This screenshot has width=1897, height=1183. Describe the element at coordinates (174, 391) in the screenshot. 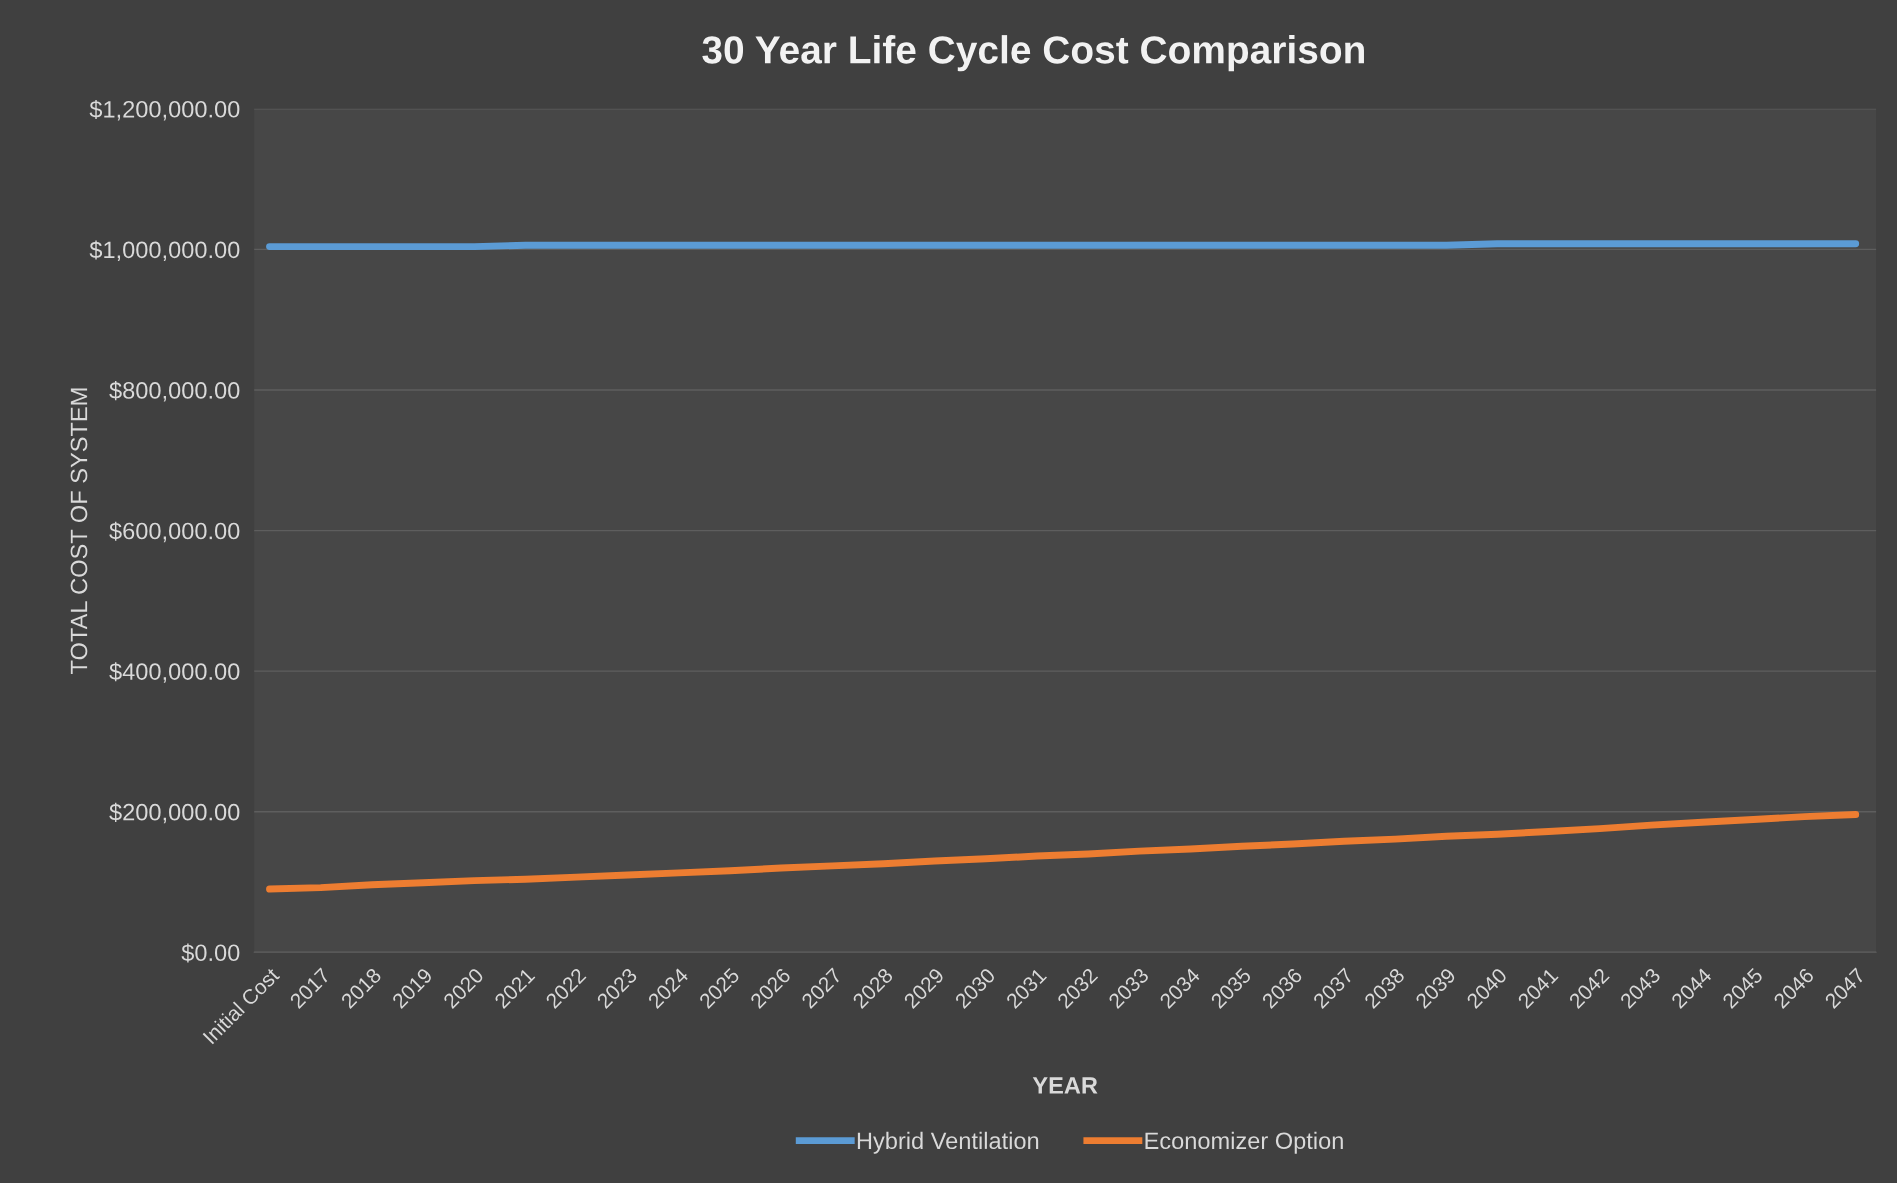

I see `y-tick-label: $800,000.00` at that location.